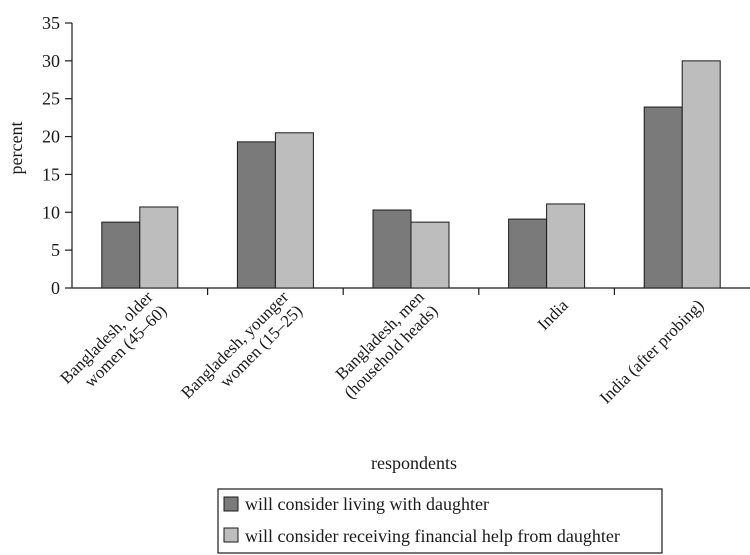  What do you see at coordinates (51, 99) in the screenshot?
I see `y-tick-label: 25` at bounding box center [51, 99].